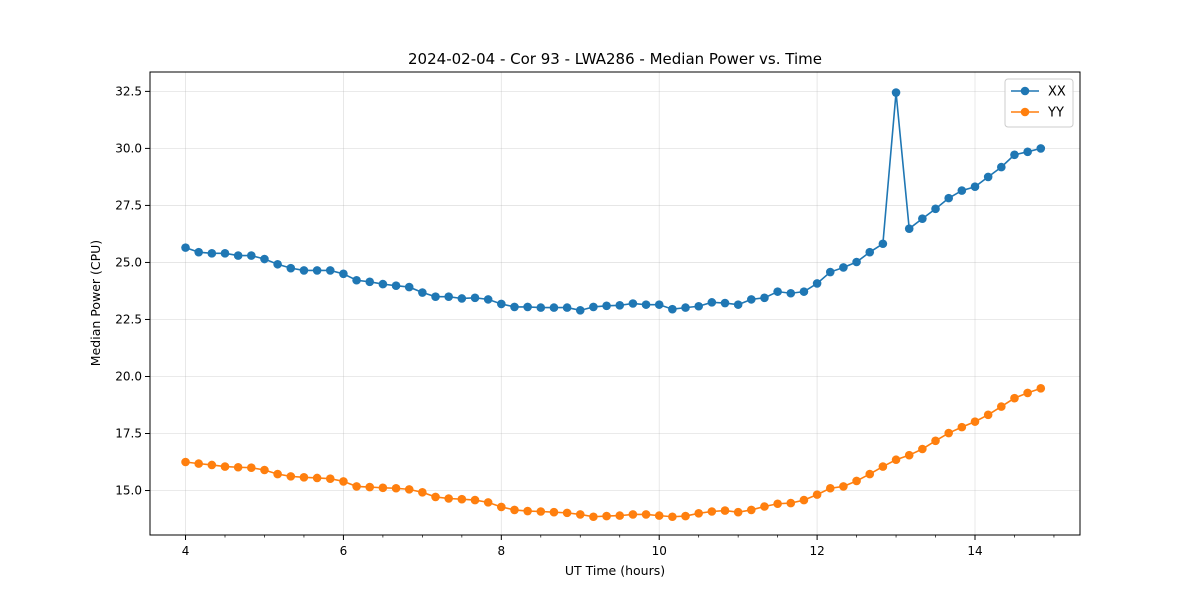 The height and width of the screenshot is (600, 1200). I want to click on legend: XX YY, so click(1039, 103).